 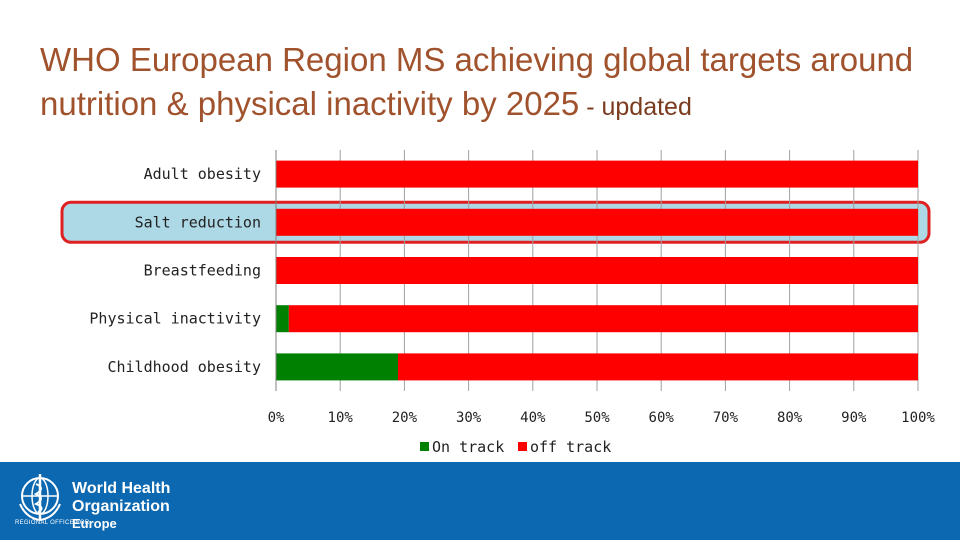 I want to click on legend: On track off track, so click(x=515, y=447).